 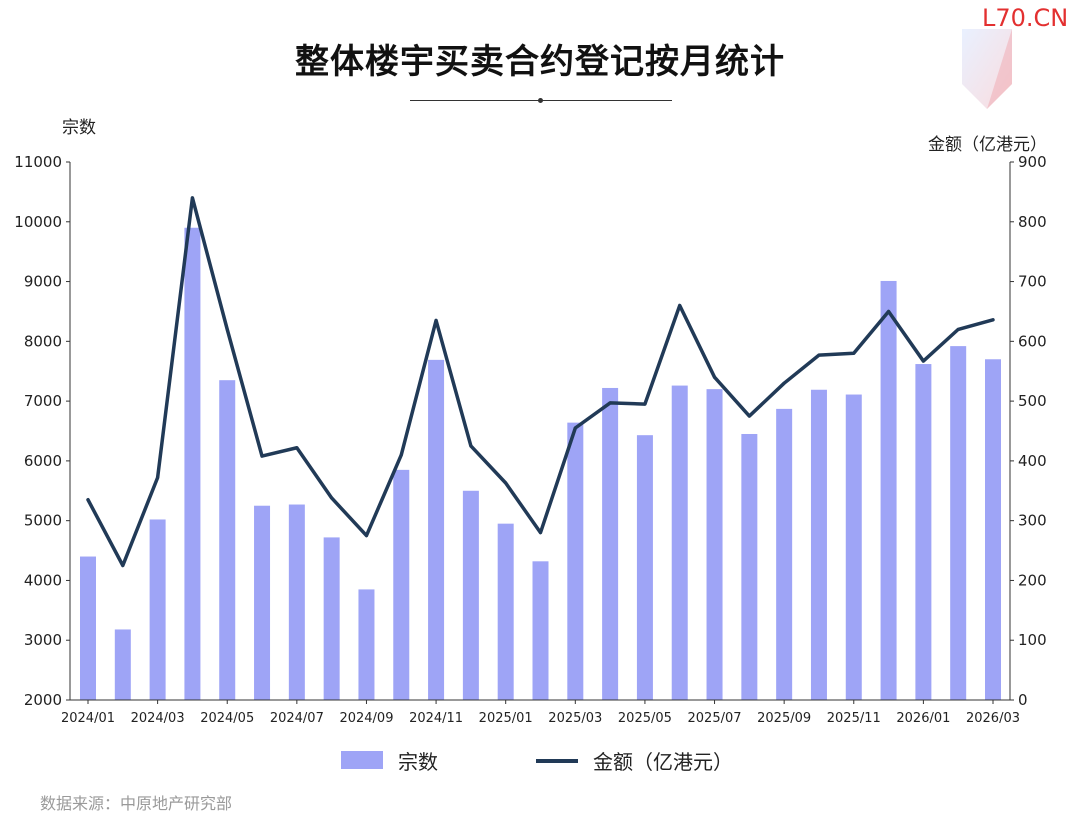 I want to click on legend-swatch-line, so click(x=557, y=761).